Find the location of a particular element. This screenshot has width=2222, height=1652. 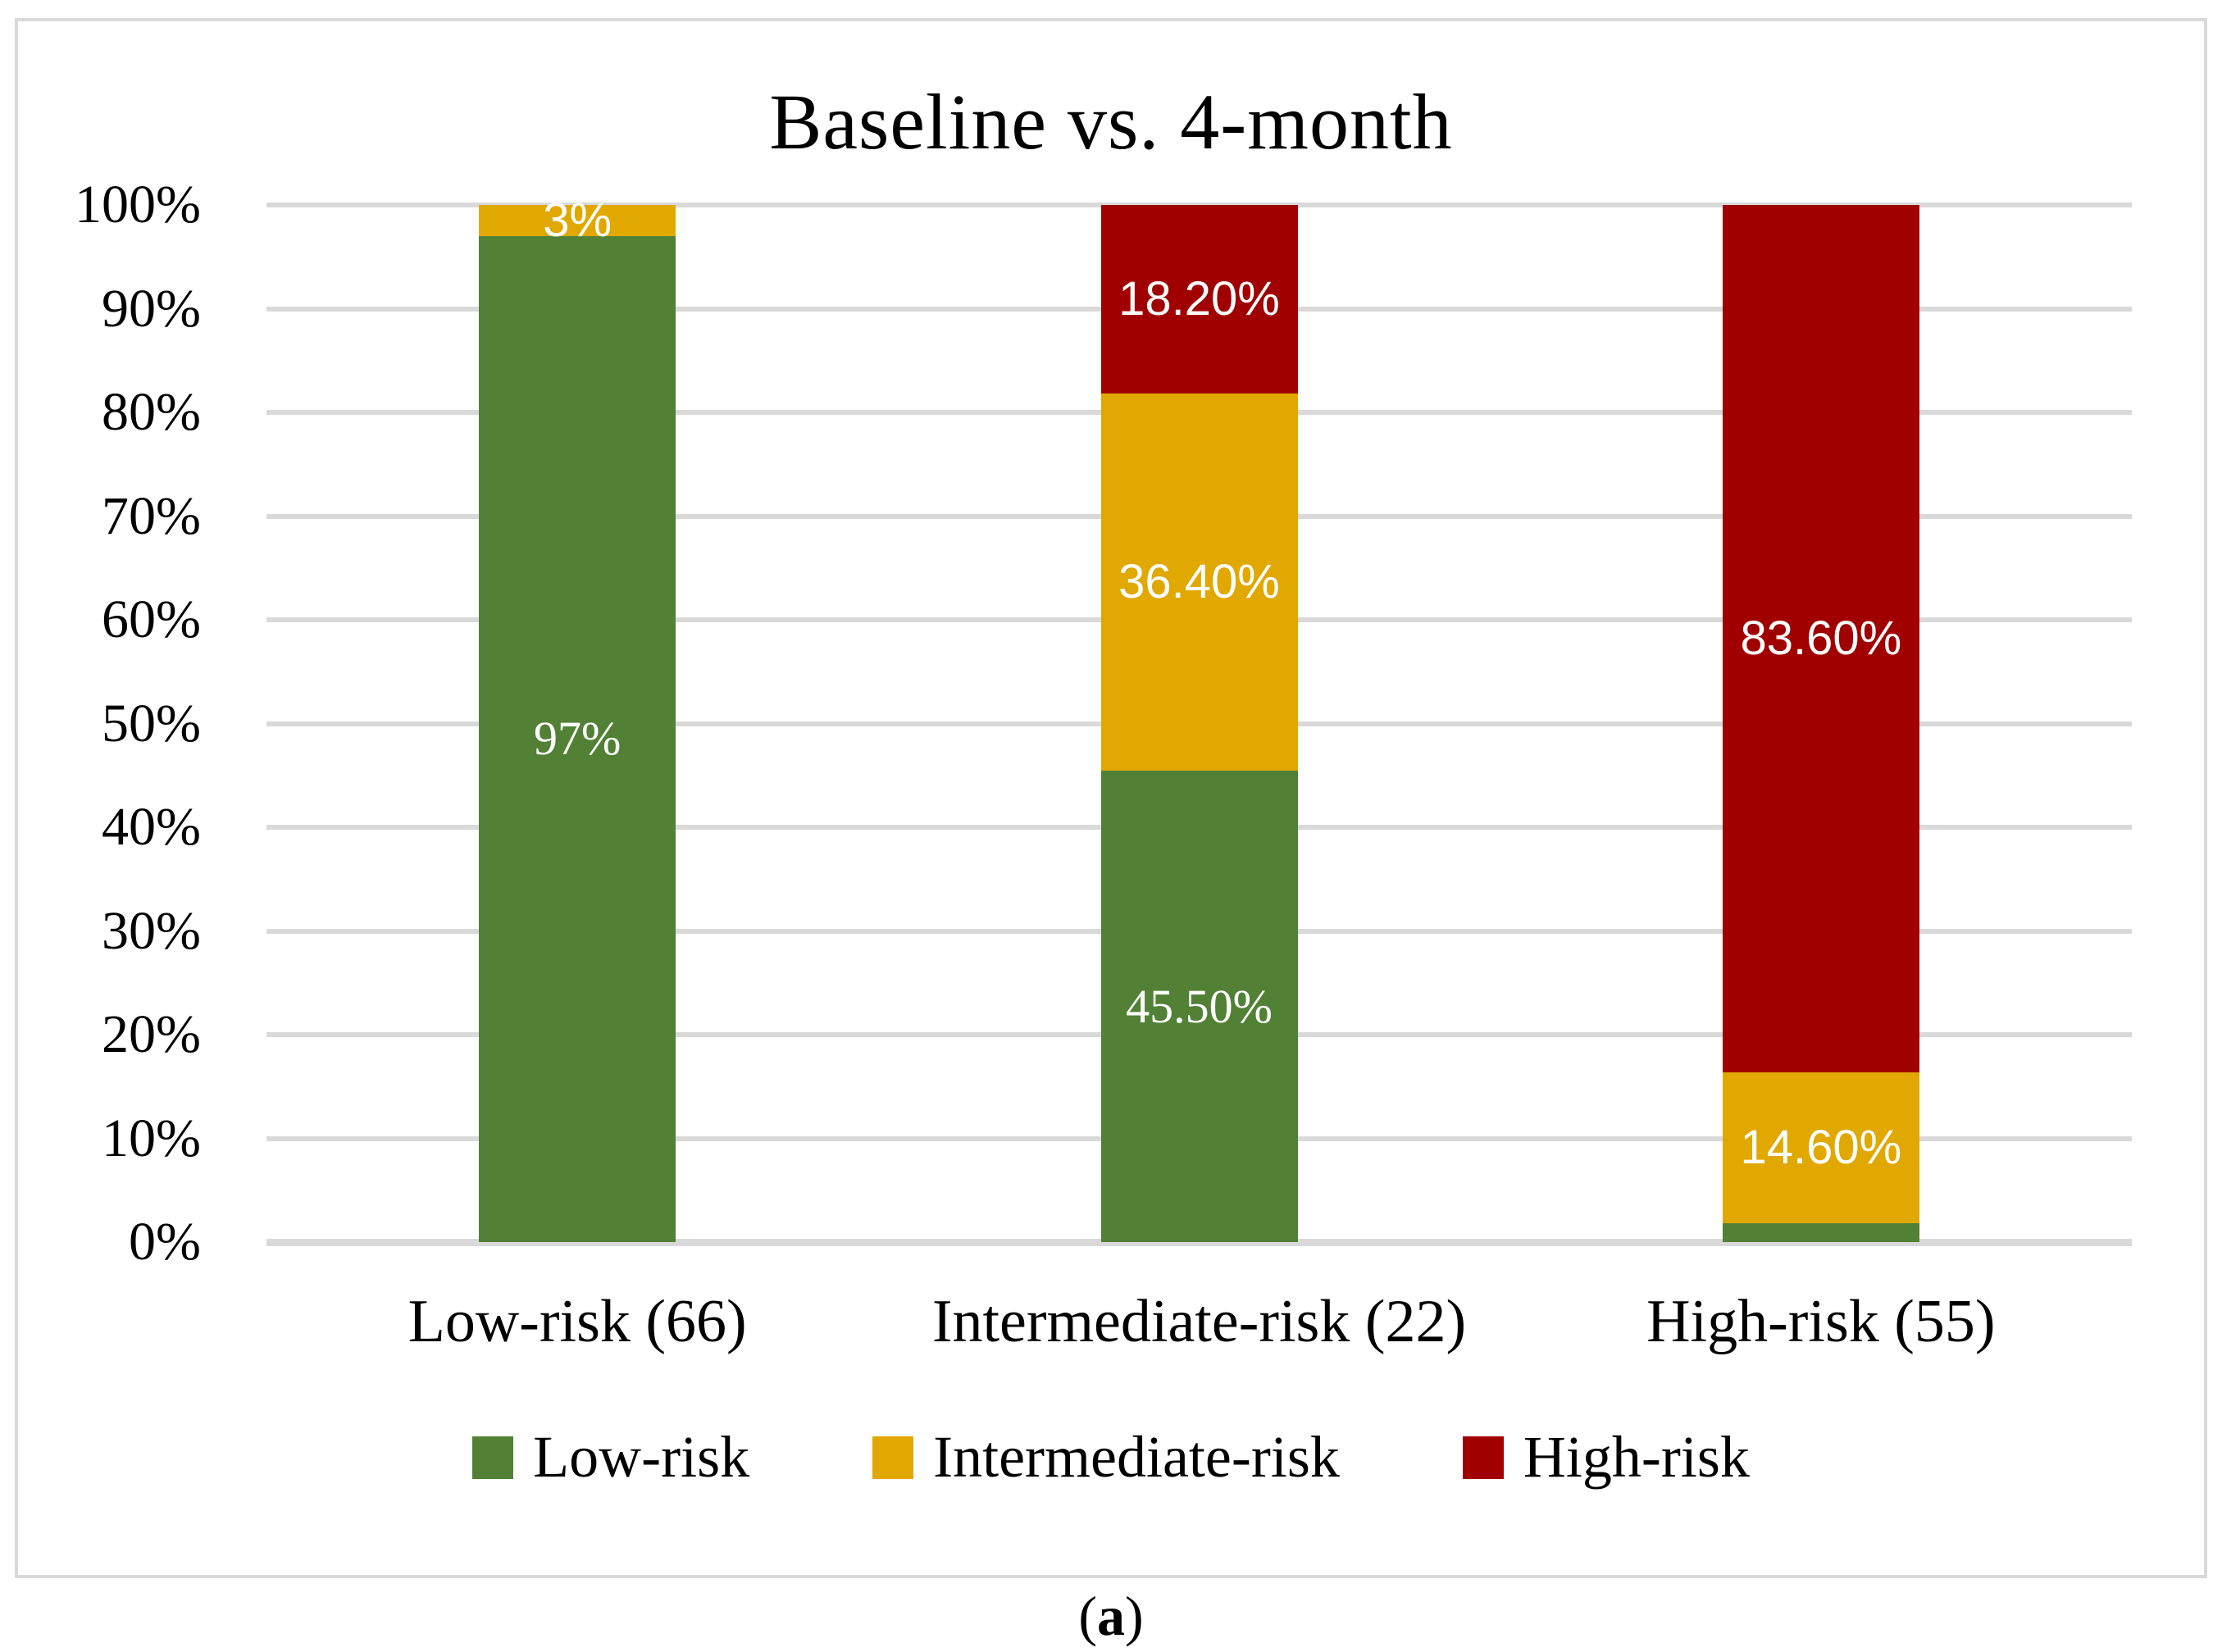

x-category-label: High-risk (55) is located at coordinates (1821, 1321).